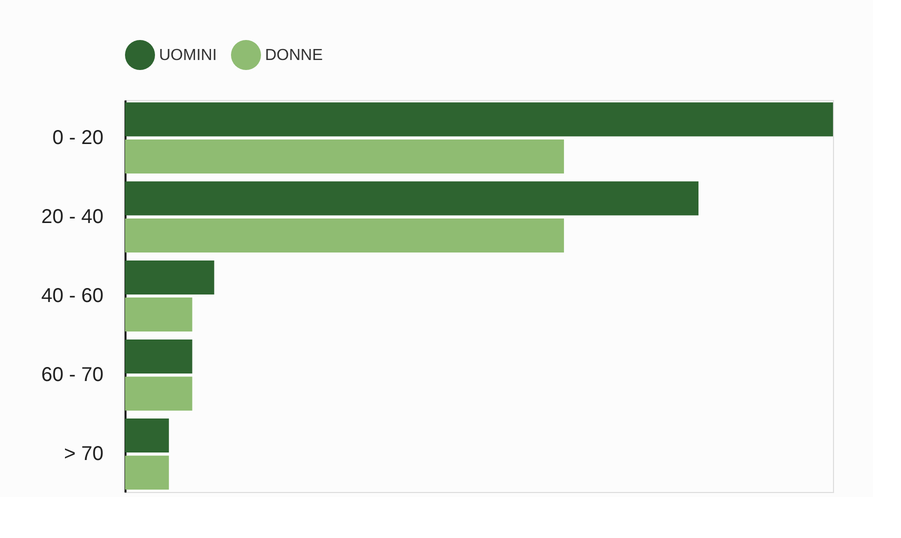  I want to click on legend-label: DONNE, so click(294, 55).